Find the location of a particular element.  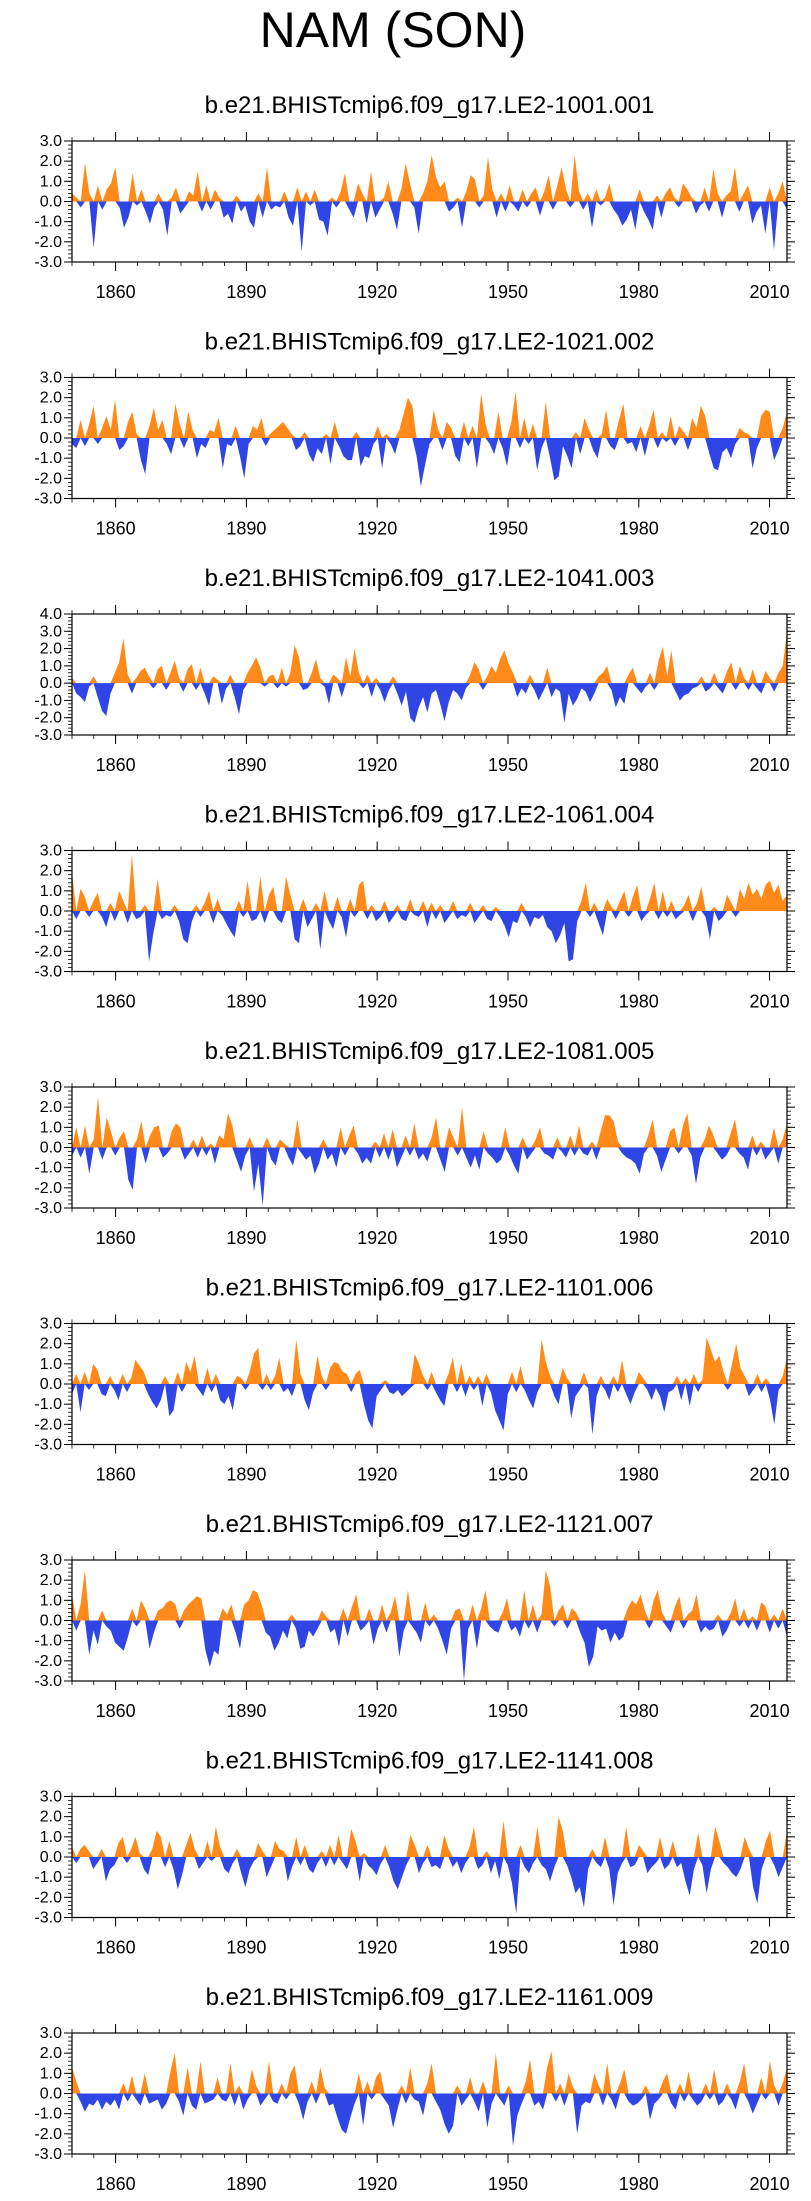

panel-title: b.e21.BHISTcmip6.f09_g17.LE2-1061.004 is located at coordinates (430, 815).